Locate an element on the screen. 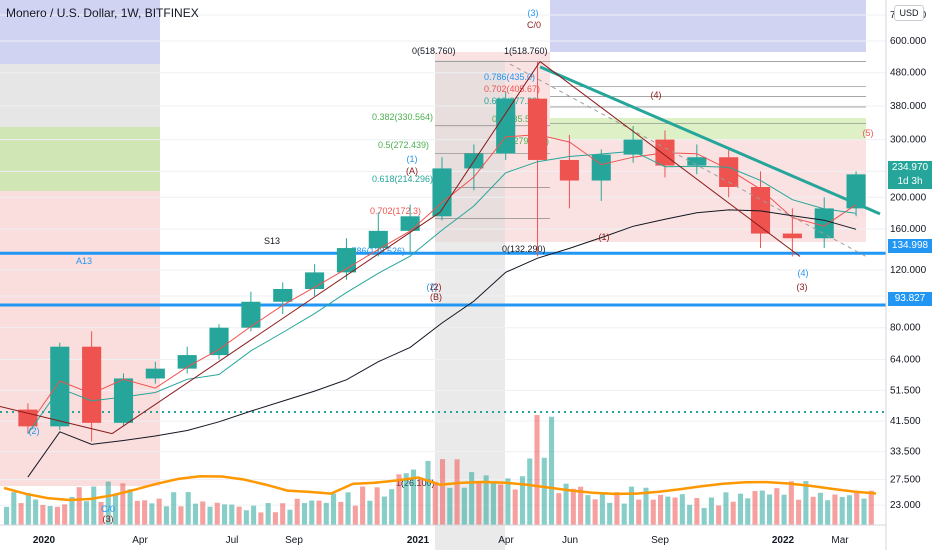  x-tick-label: Apr is located at coordinates (506, 540).